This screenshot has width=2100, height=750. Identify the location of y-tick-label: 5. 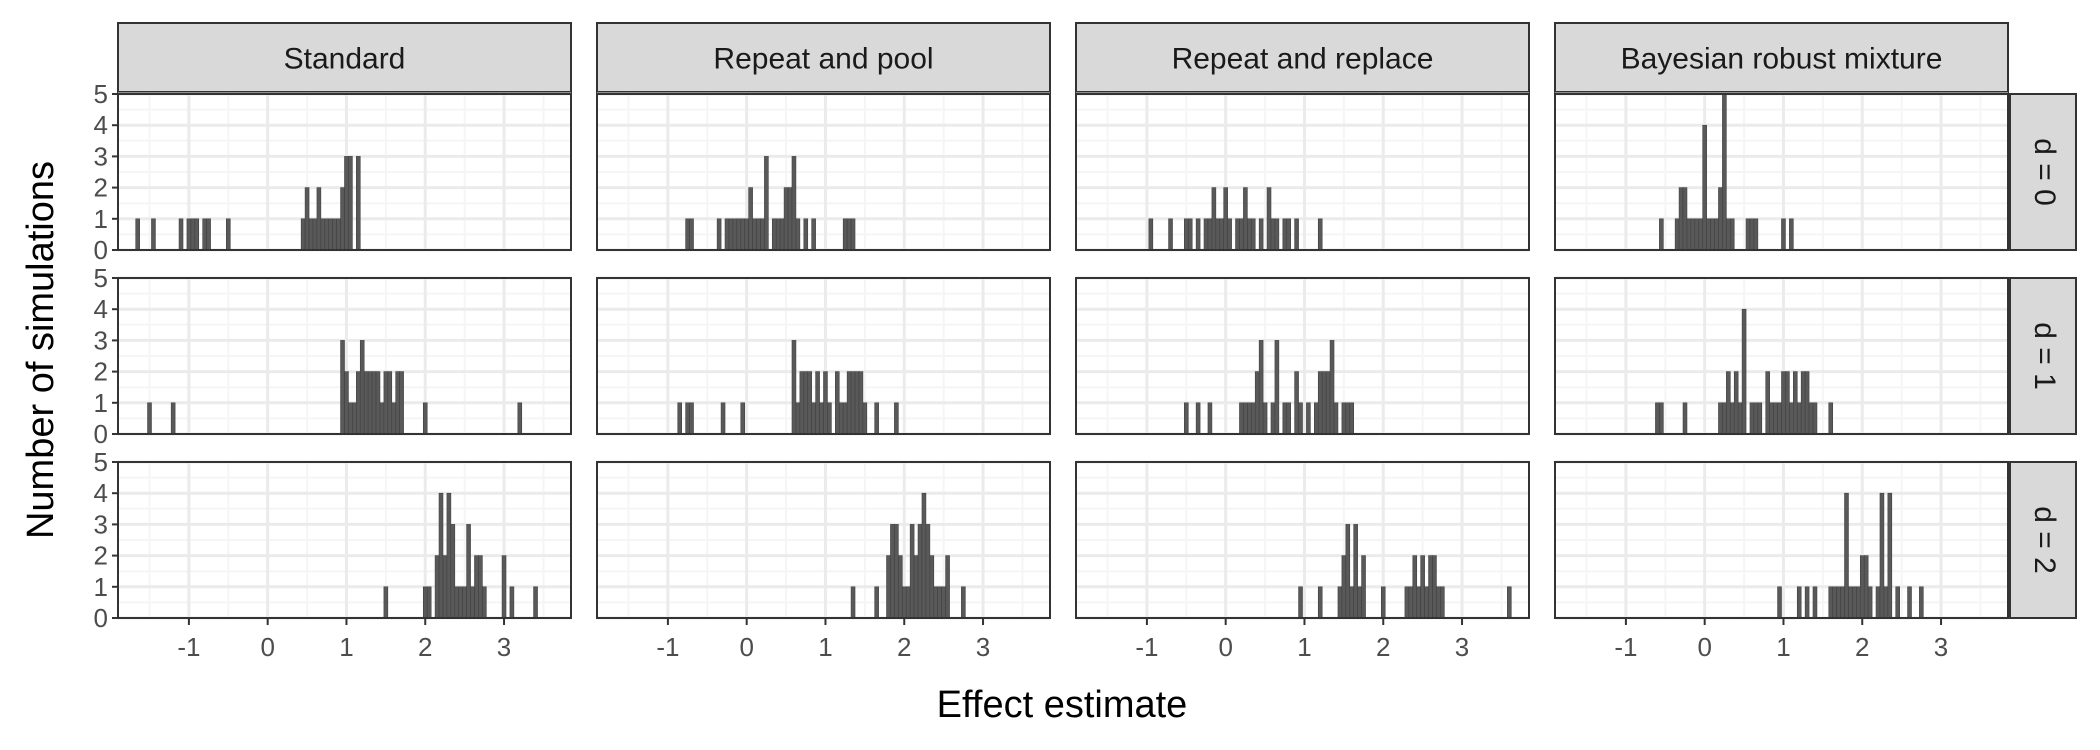
(101, 278).